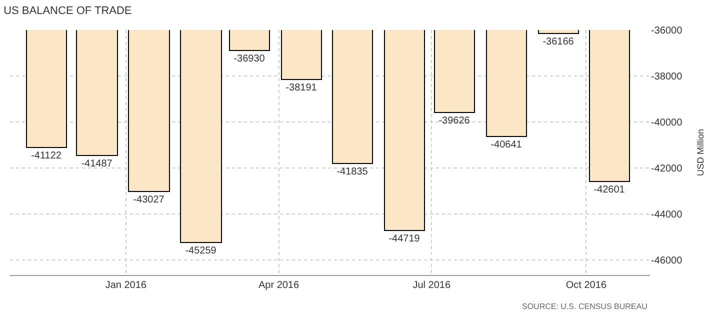 The height and width of the screenshot is (323, 720). I want to click on x-tick-label: Jan 2016, so click(126, 285).